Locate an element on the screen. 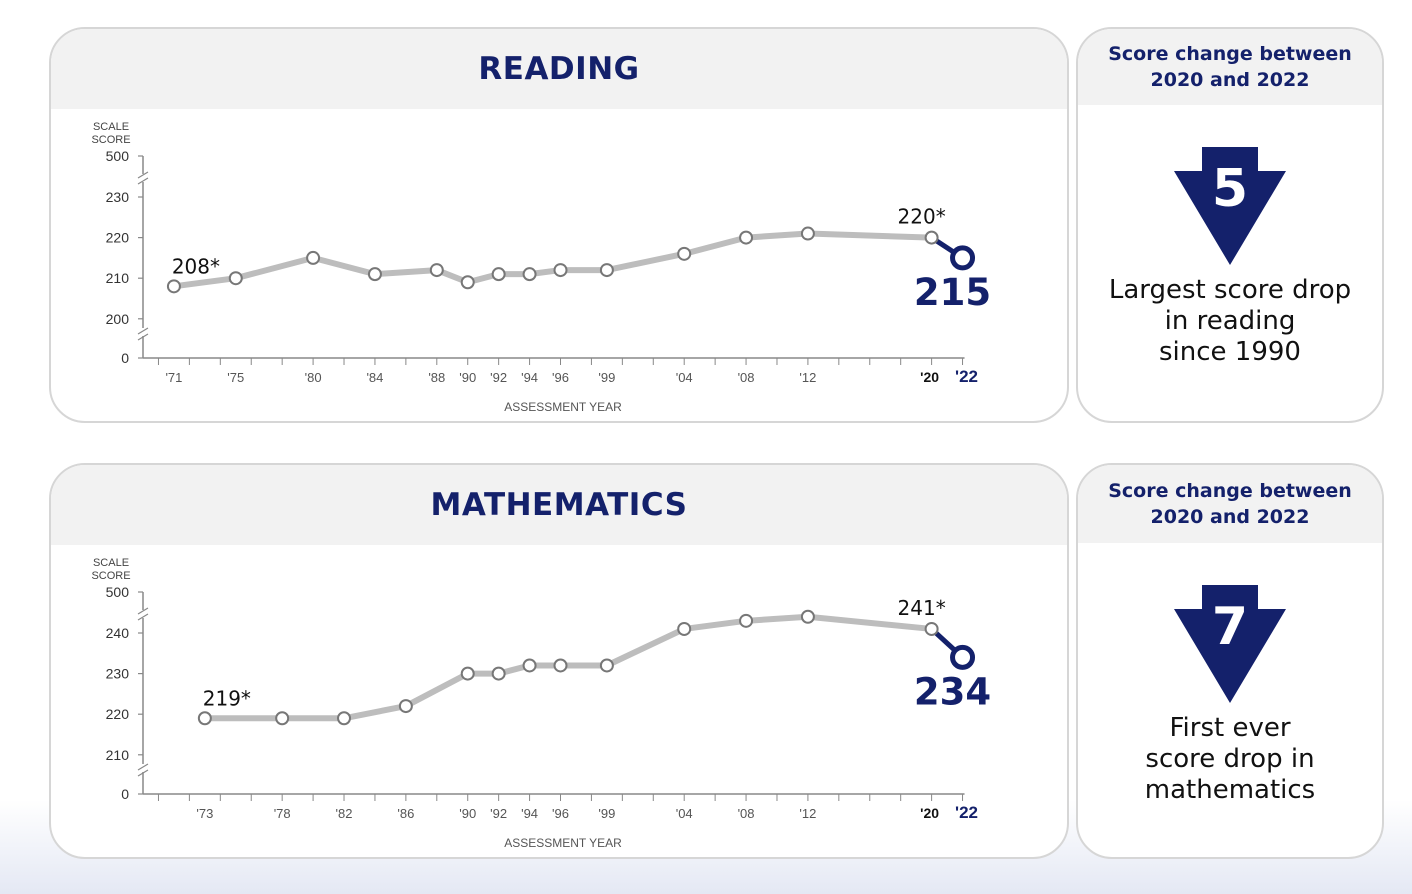 The height and width of the screenshot is (894, 1412). reading-title: READING is located at coordinates (559, 69).